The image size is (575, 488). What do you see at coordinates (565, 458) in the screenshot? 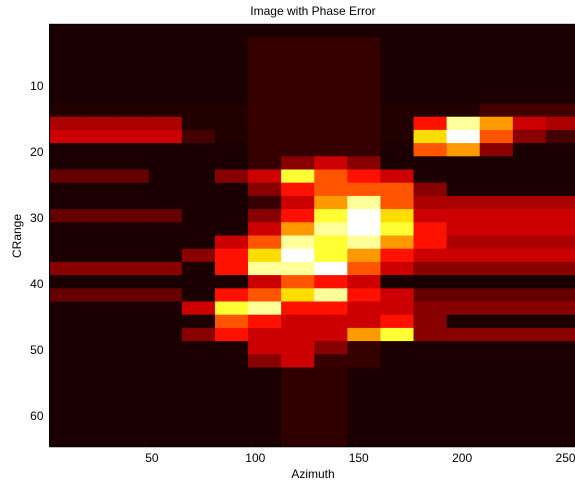
I see `x-tick-label: 250` at bounding box center [565, 458].